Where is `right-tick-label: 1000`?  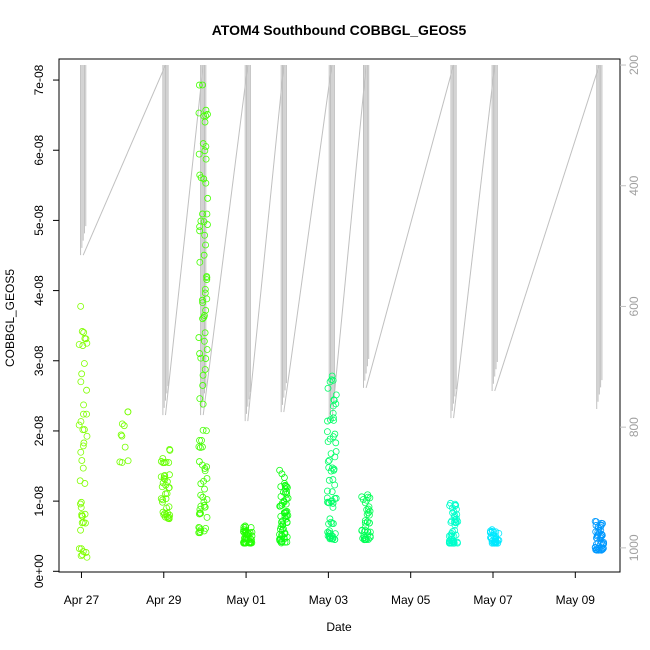 right-tick-label: 1000 is located at coordinates (634, 547).